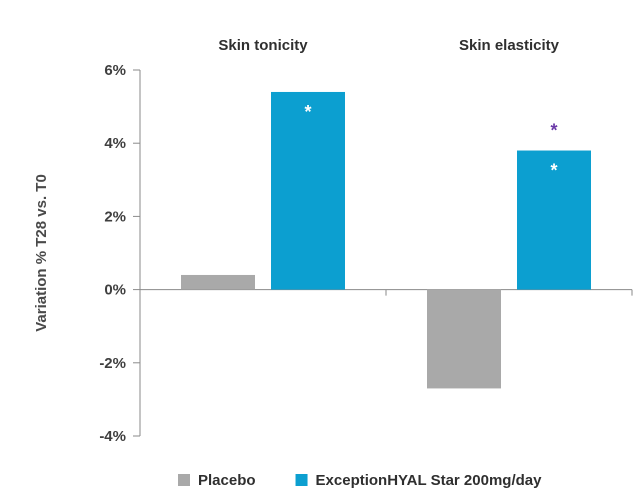 The image size is (638, 502). What do you see at coordinates (115, 143) in the screenshot?
I see `y-tick-label: 4%` at bounding box center [115, 143].